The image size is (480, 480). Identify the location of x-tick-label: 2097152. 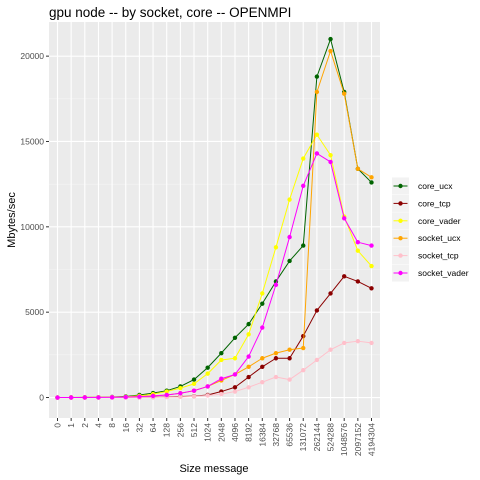
(358, 439).